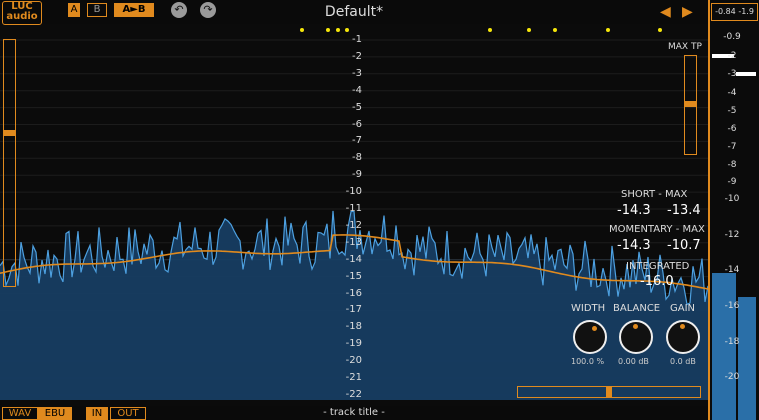 The image size is (759, 420). I want to click on scale-label: -21, so click(353, 377).